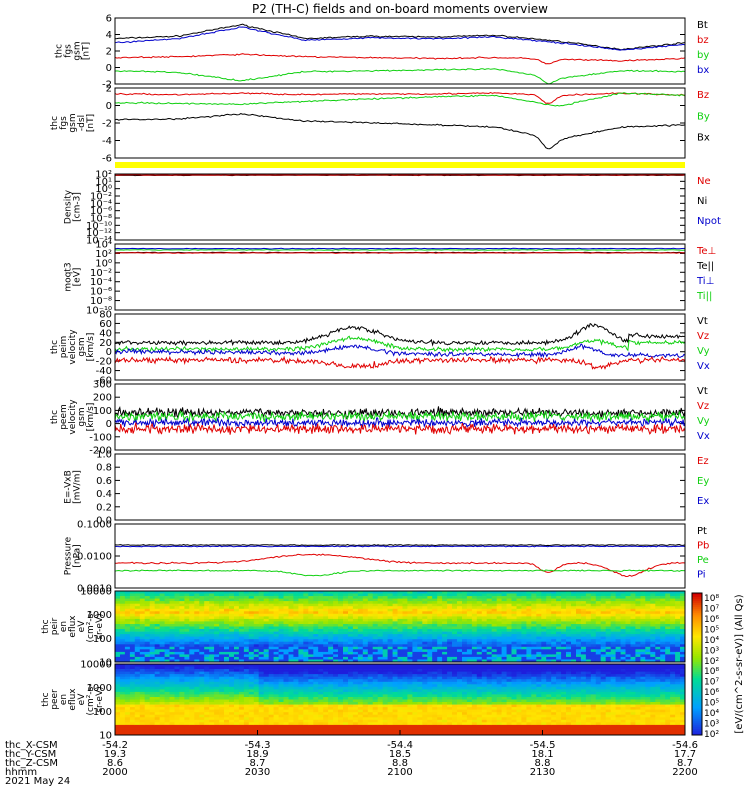 This screenshot has width=750, height=800. Describe the element at coordinates (703, 95) in the screenshot. I see `legend-Bz: Bz` at that location.